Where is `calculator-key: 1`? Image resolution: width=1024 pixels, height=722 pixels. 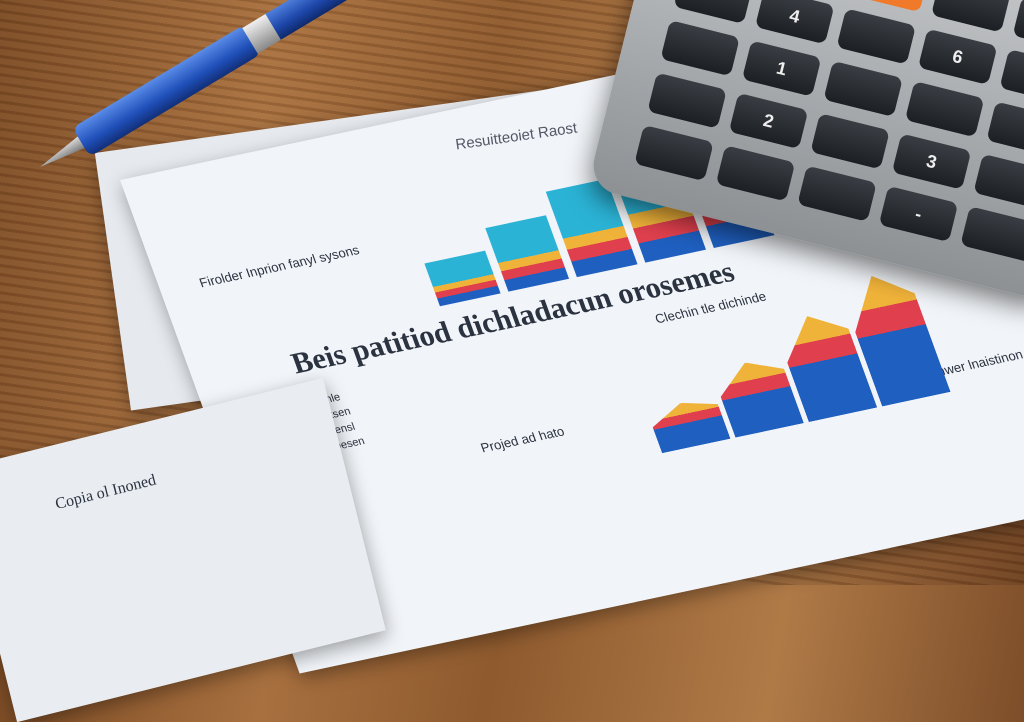
calculator-key: 1 is located at coordinates (781, 68).